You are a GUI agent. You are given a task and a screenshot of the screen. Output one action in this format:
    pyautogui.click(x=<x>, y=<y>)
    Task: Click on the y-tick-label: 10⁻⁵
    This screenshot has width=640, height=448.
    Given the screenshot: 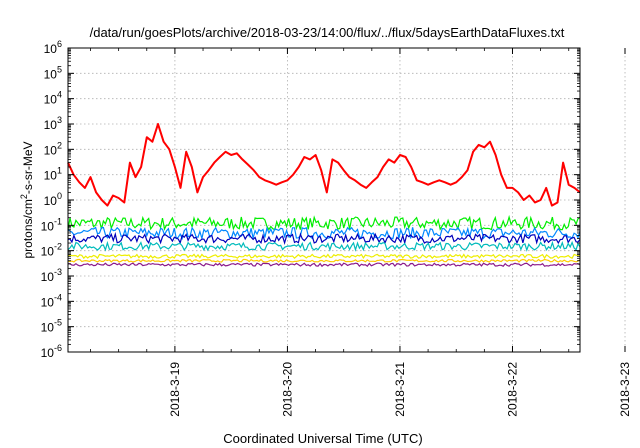 What is the action you would take?
    pyautogui.click(x=51, y=326)
    